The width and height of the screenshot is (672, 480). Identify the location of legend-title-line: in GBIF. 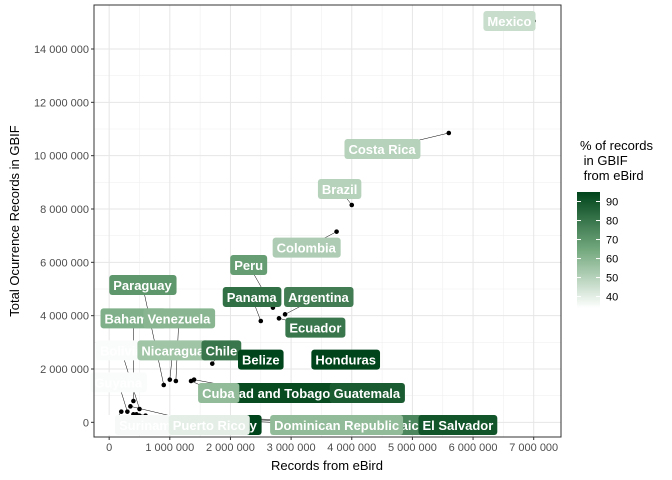
(604, 160).